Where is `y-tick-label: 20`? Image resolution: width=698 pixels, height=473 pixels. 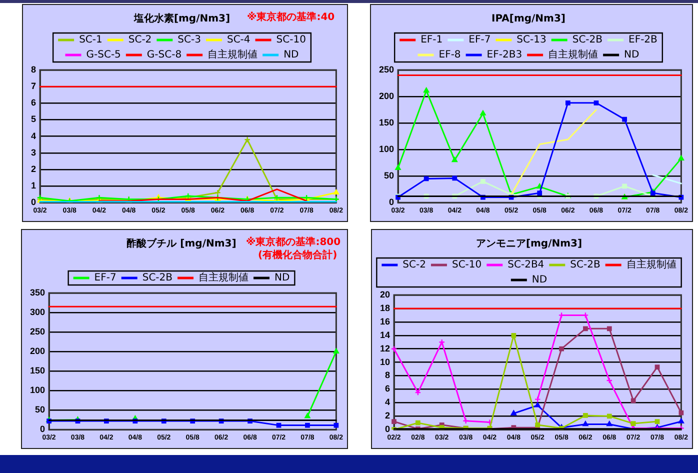
y-tick-label: 20 is located at coordinates (385, 294).